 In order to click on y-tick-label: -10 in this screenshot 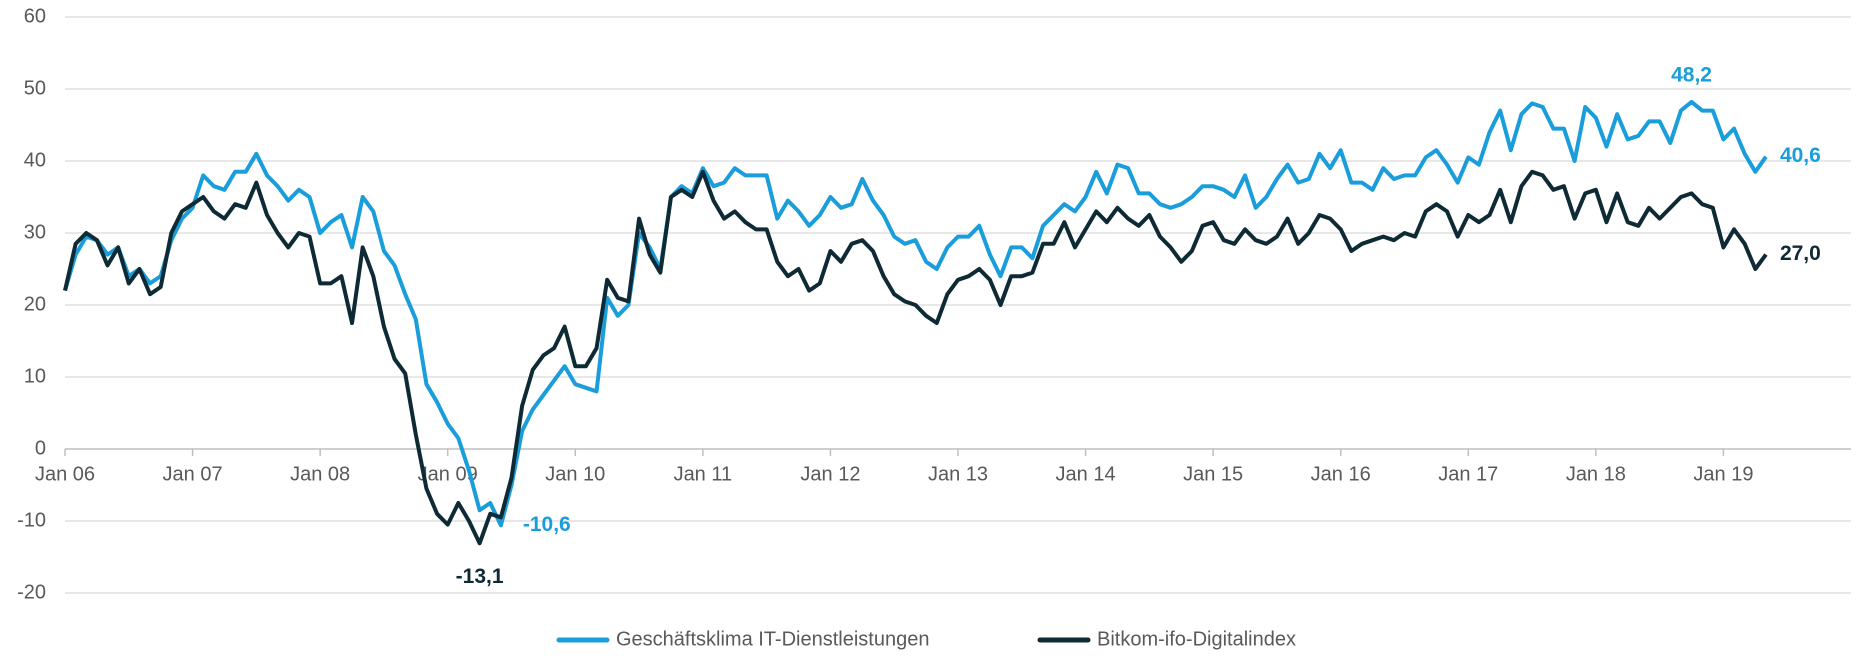, I will do `click(31, 520)`.